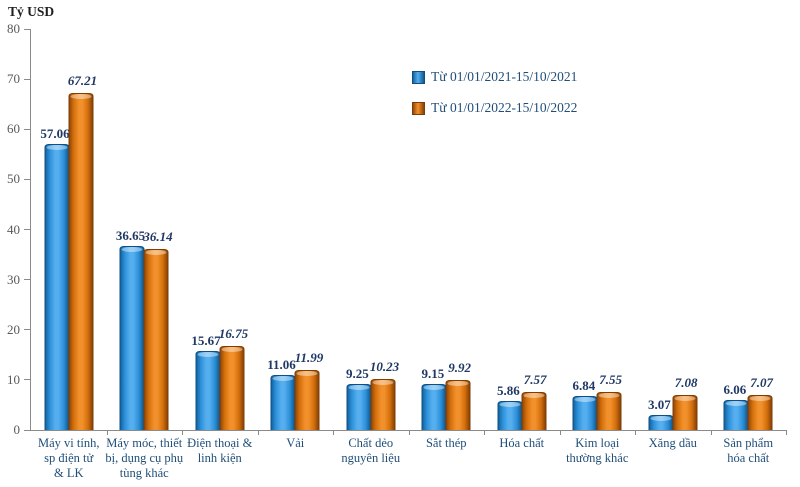  I want to click on bar-group: 57.06 67.21 Máy vi tính, sp điện tử & LK, so click(69, 254).